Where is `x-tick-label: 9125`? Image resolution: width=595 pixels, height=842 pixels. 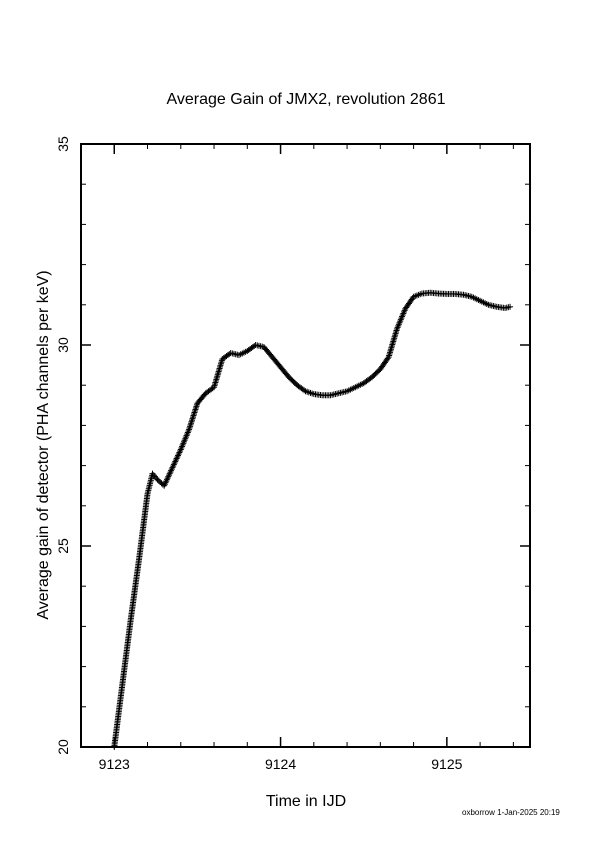 x-tick-label: 9125 is located at coordinates (446, 764).